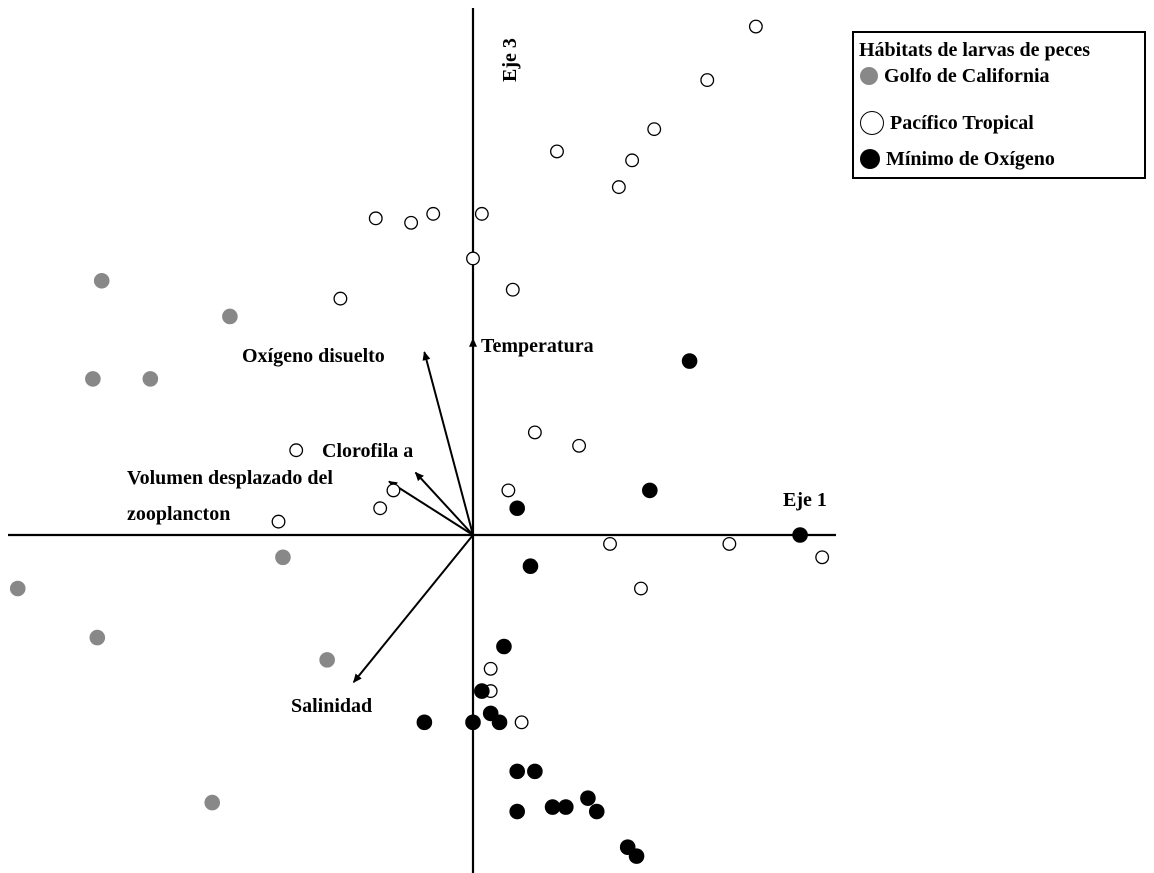 This screenshot has height=873, width=1154. What do you see at coordinates (975, 50) in the screenshot?
I see `legend-title: Hábitats de larvas de peces` at bounding box center [975, 50].